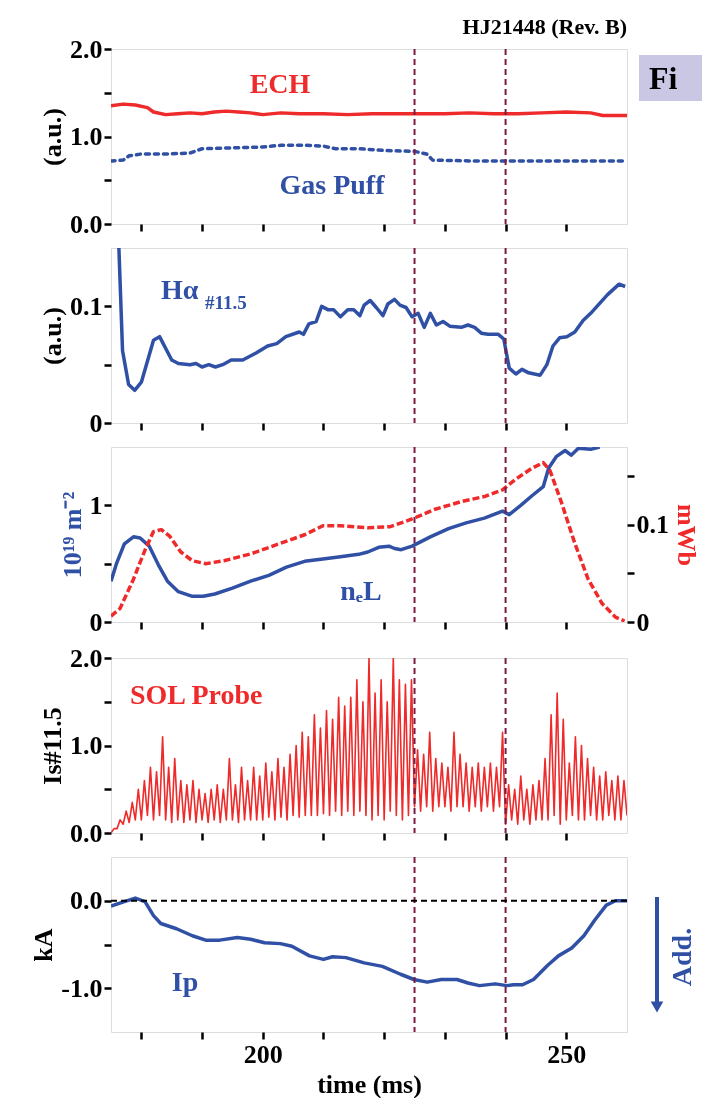 This screenshot has width=704, height=1101. Describe the element at coordinates (369, 1084) in the screenshot. I see `x-axis-title: time (ms)` at that location.